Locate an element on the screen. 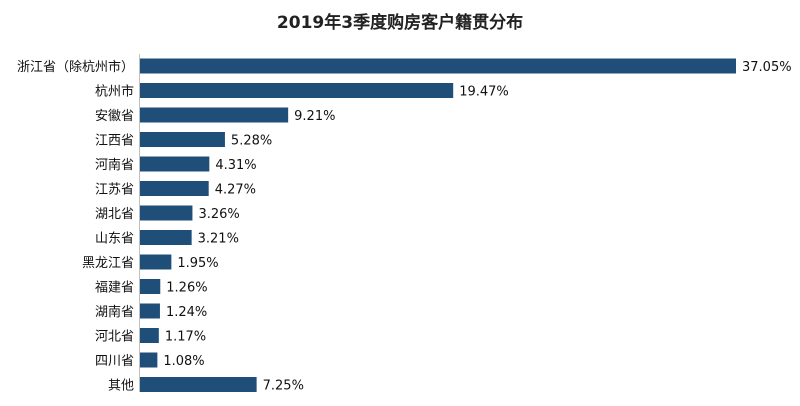 The width and height of the screenshot is (800, 406). value-label: 1.95% is located at coordinates (197, 263).